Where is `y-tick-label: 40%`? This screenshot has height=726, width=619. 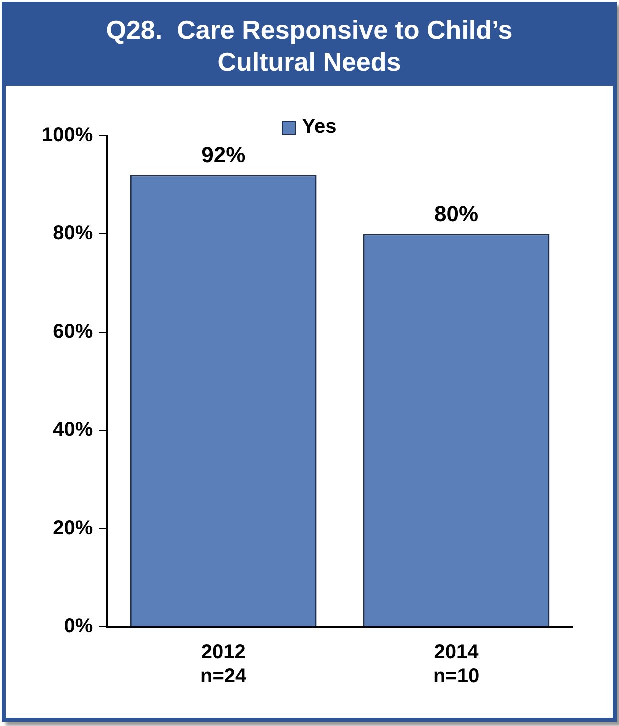 y-tick-label: 40% is located at coordinates (73, 430).